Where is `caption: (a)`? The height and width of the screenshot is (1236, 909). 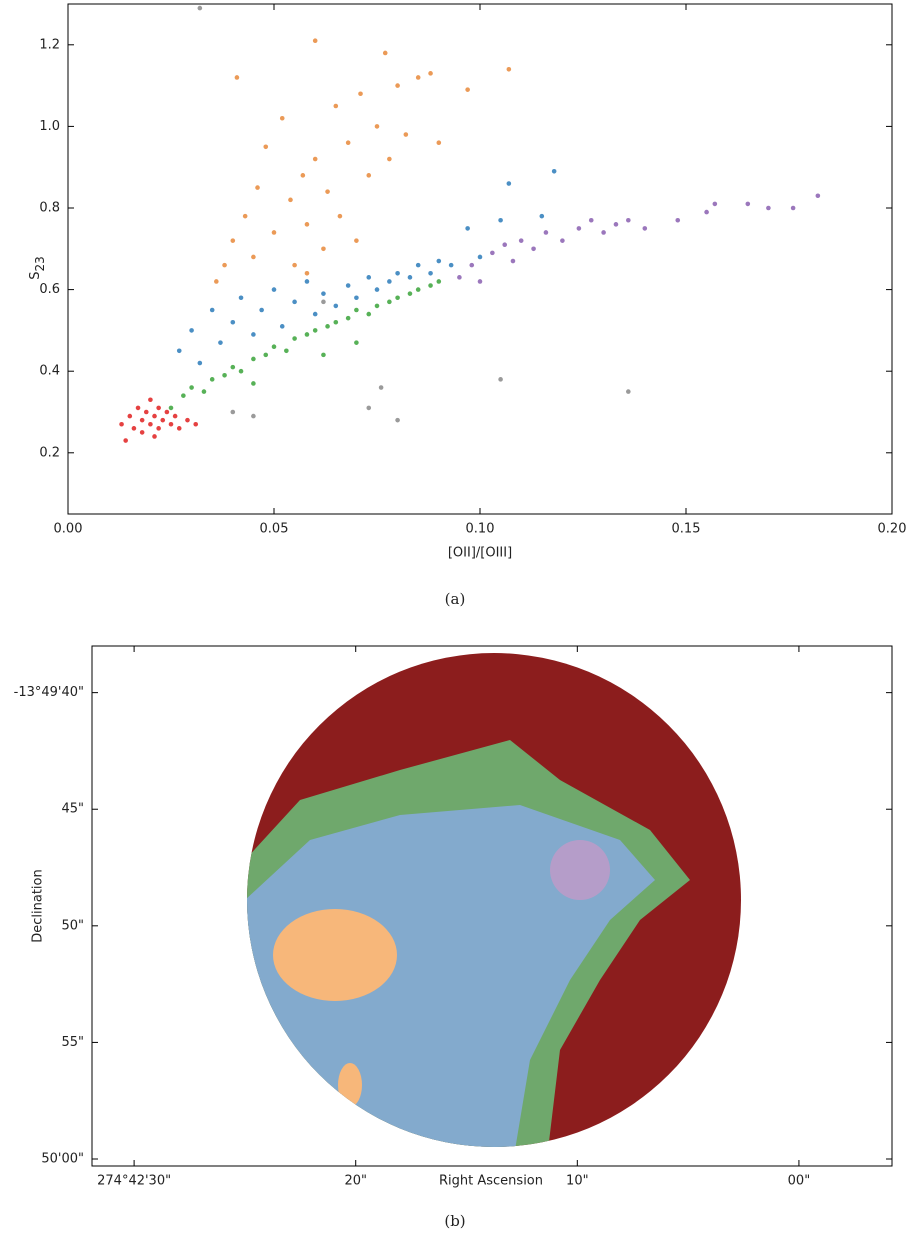 caption: (a) is located at coordinates (455, 599).